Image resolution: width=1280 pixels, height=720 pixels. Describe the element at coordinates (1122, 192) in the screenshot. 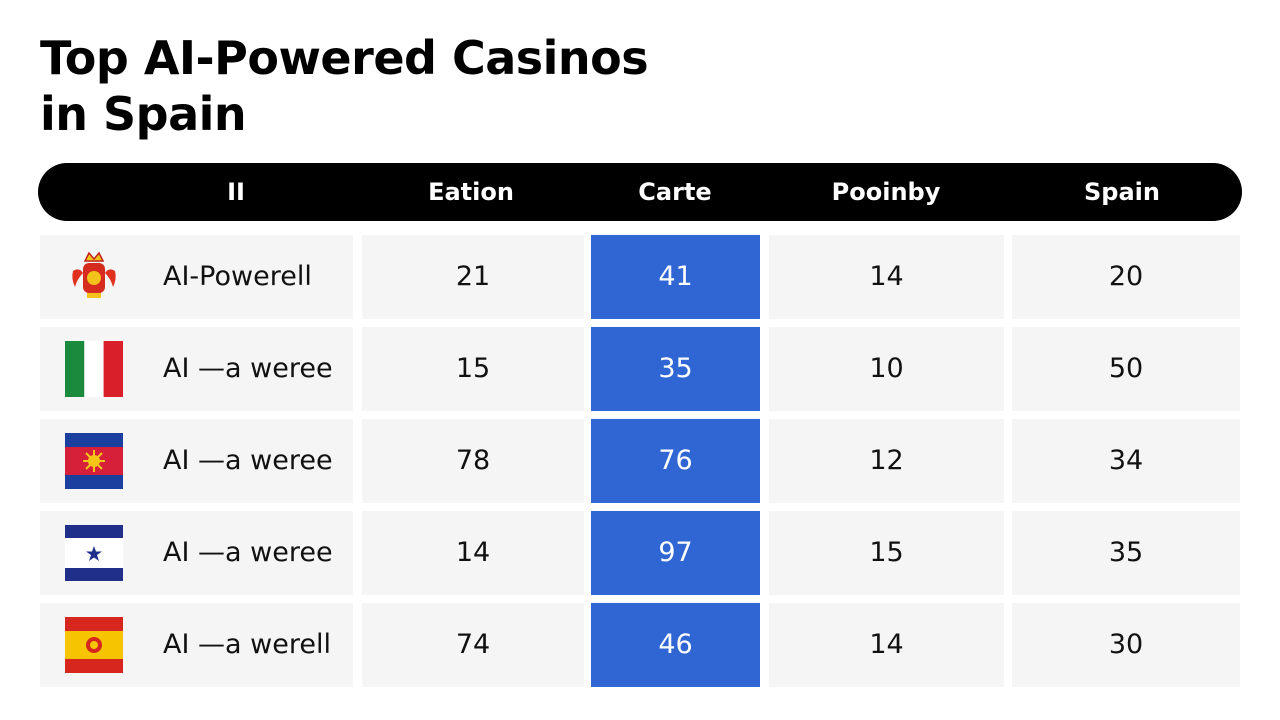

I see `column-header: Spain` at that location.